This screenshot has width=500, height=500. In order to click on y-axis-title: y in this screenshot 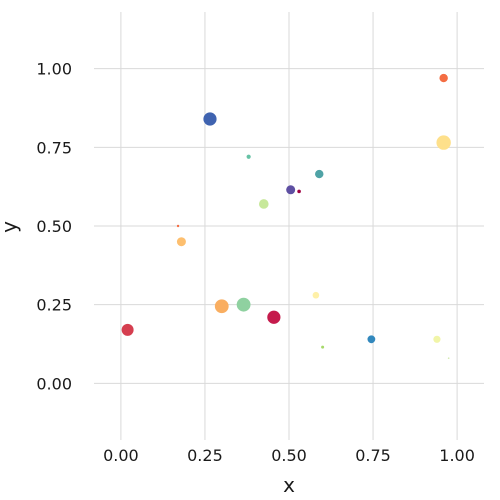, I will do `click(10, 227)`.